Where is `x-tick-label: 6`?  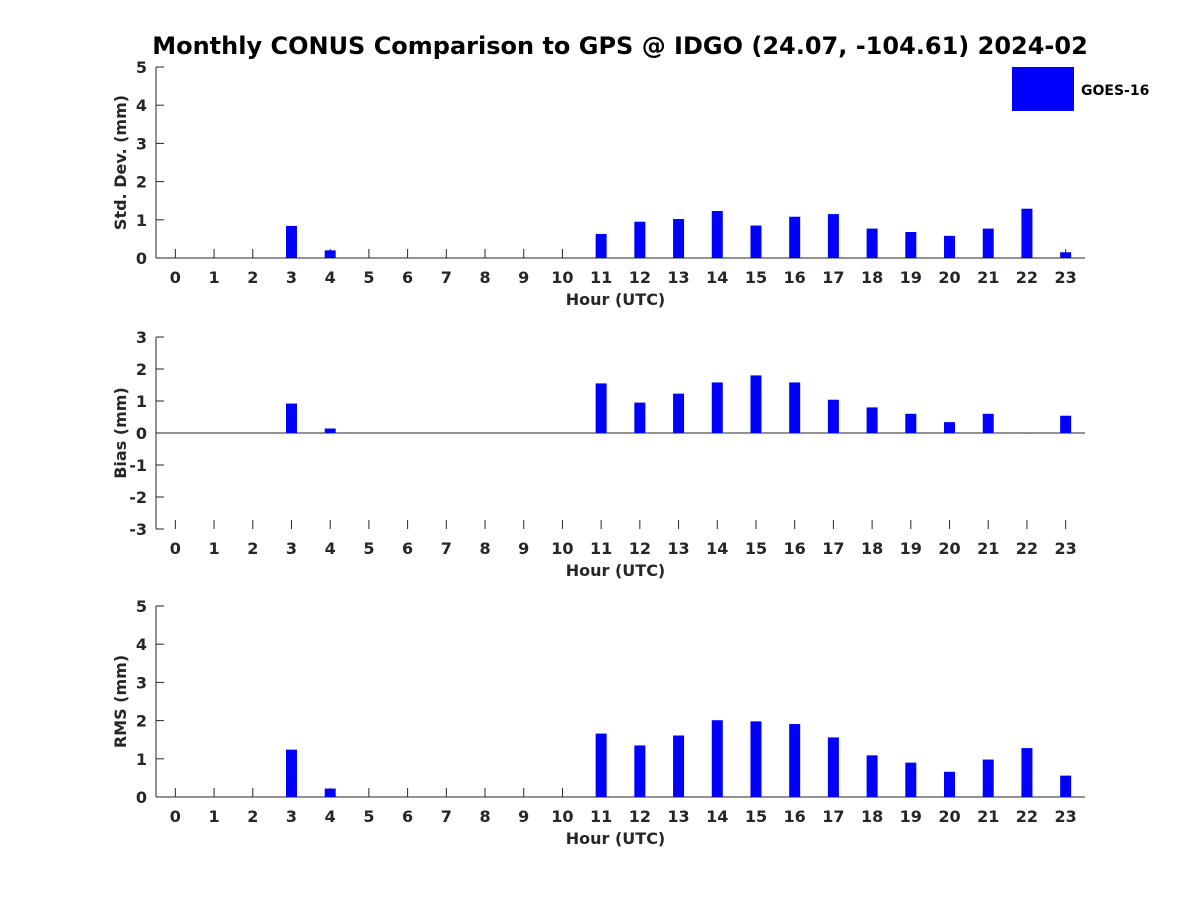
x-tick-label: 6 is located at coordinates (407, 277).